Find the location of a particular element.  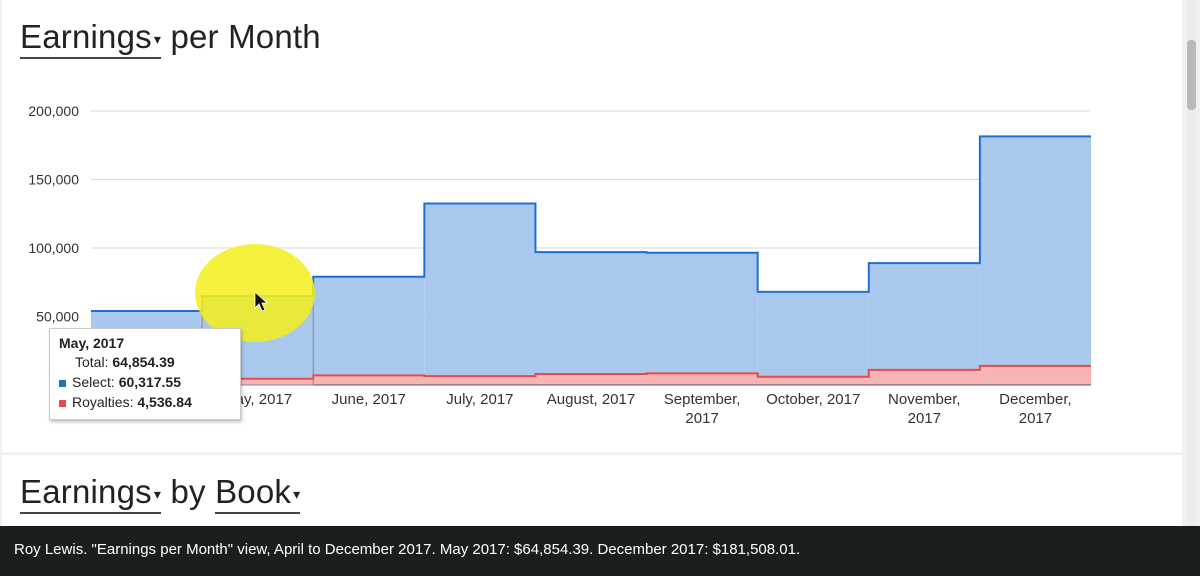

y-tick-label: 150,000 is located at coordinates (53, 180).